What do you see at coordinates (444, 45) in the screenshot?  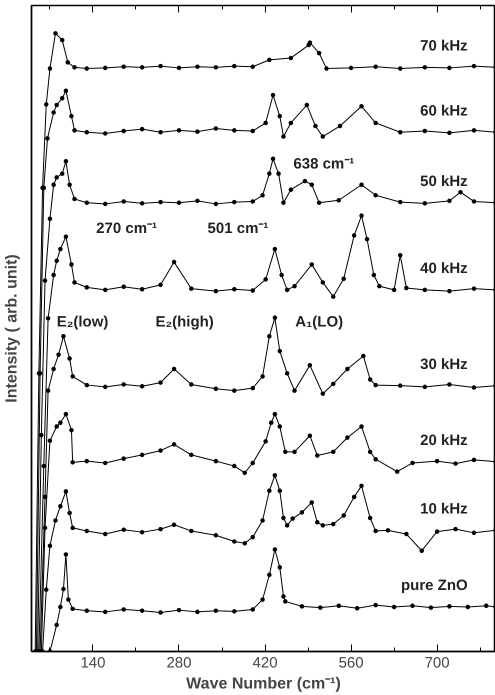 I see `series-label: 70 kHz` at bounding box center [444, 45].